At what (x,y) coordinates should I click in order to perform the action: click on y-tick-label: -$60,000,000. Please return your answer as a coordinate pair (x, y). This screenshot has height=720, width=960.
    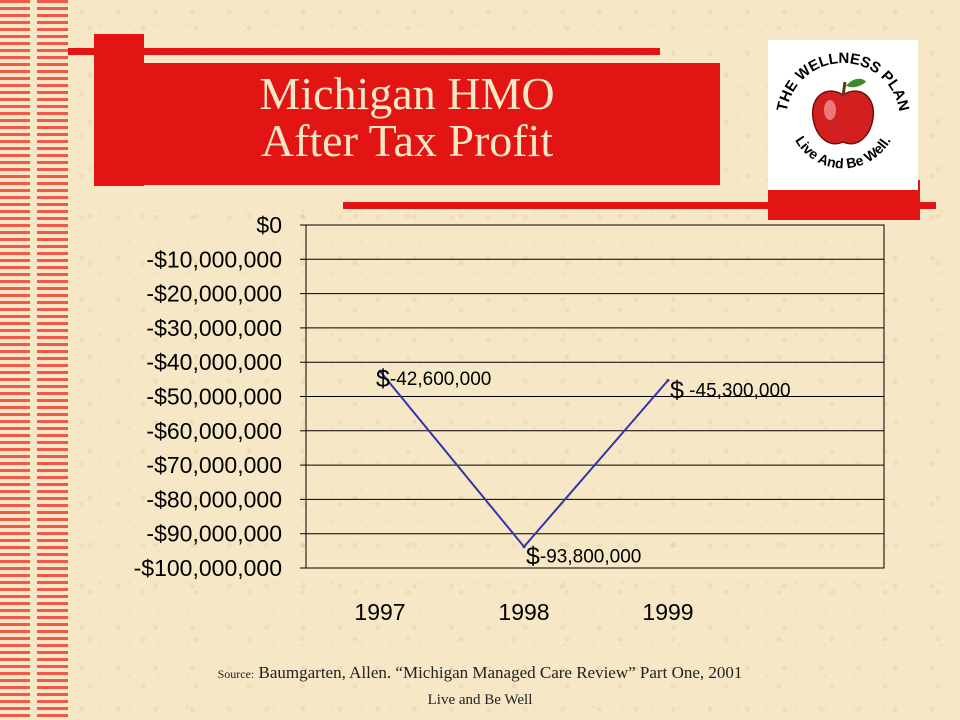
    Looking at the image, I should click on (214, 431).